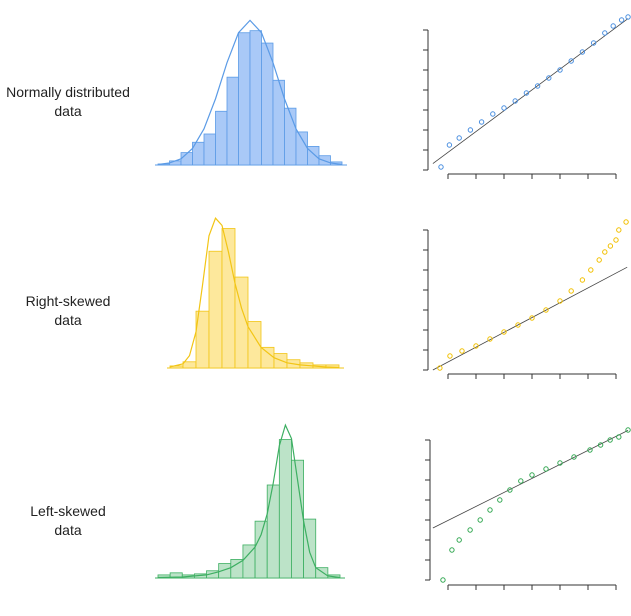 The height and width of the screenshot is (616, 631). I want to click on row-label: Left-skewed, so click(67, 511).